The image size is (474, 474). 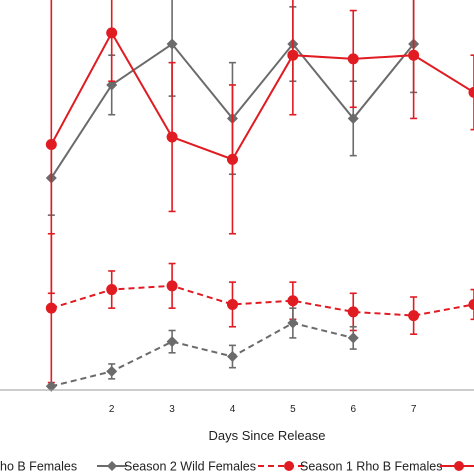 I want to click on x-tick-label: 4, so click(x=233, y=409).